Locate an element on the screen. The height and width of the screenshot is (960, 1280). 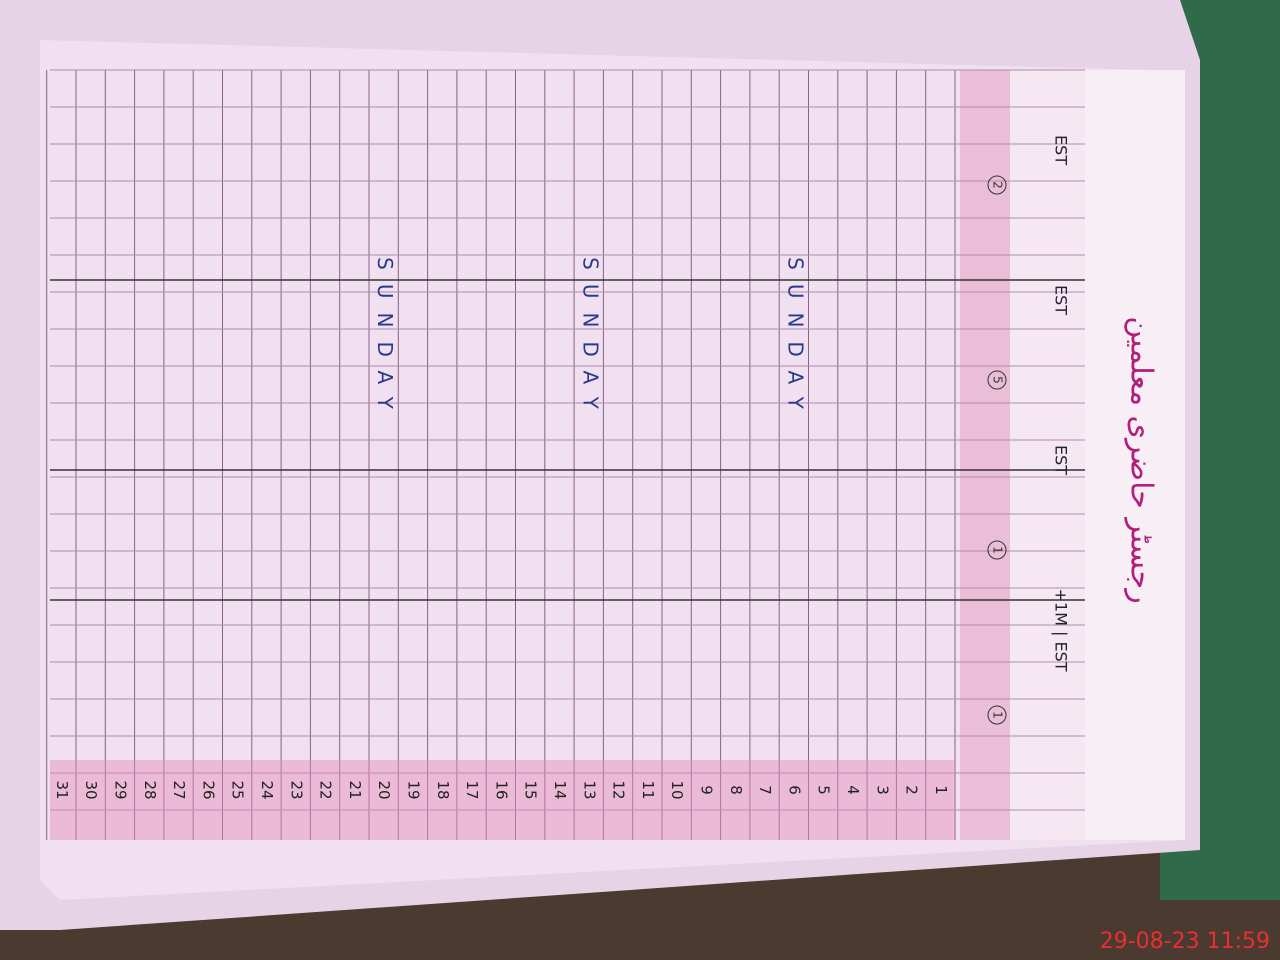
row-number: 20 is located at coordinates (384, 789).